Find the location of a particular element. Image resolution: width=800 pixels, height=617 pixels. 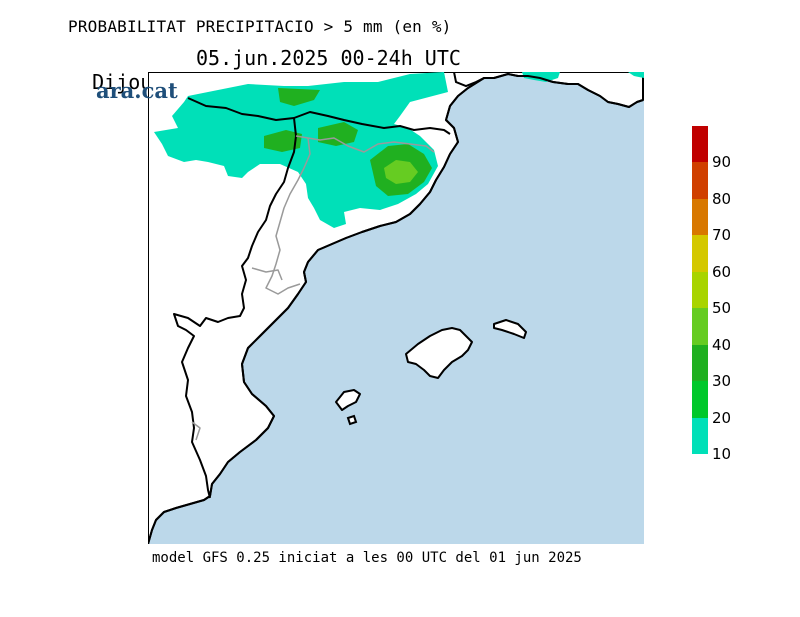

formentera-island is located at coordinates (352, 420).